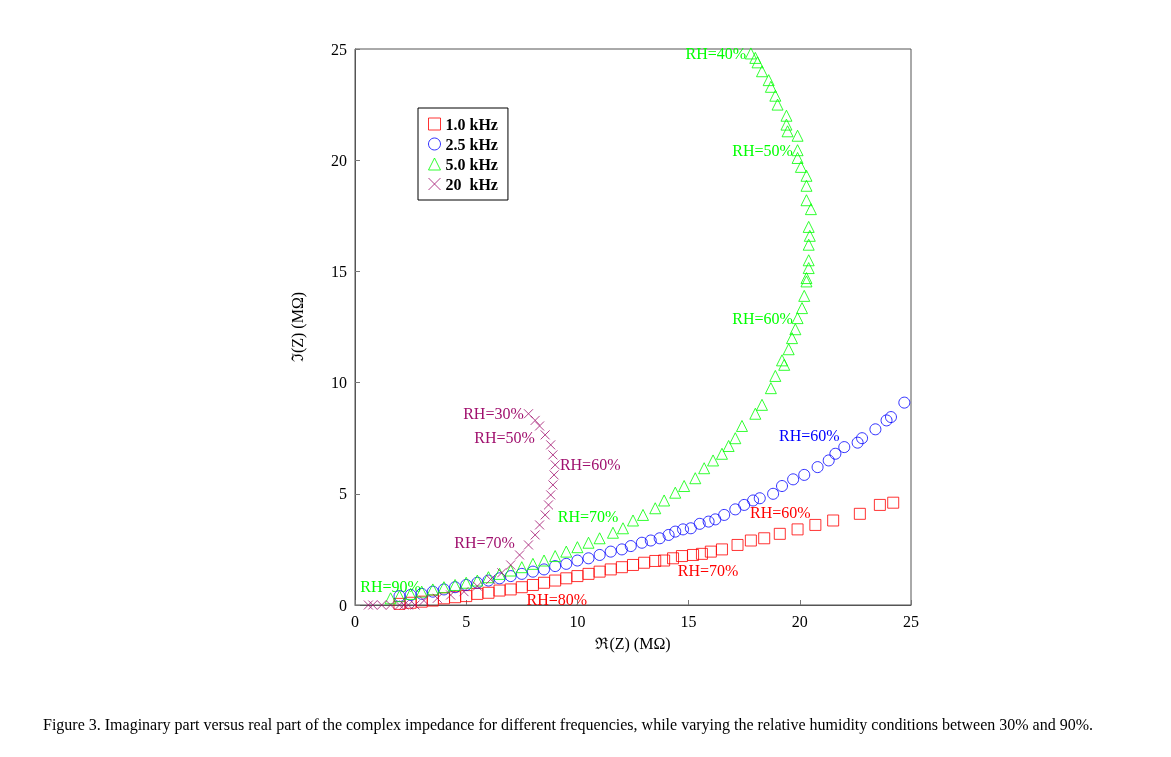  What do you see at coordinates (557, 599) in the screenshot?
I see `annotation: RH=80%` at bounding box center [557, 599].